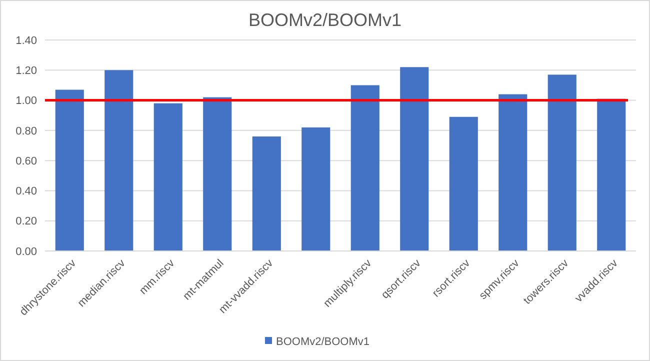 Image resolution: width=650 pixels, height=361 pixels. What do you see at coordinates (323, 342) in the screenshot?
I see `legend-label: BOOMv2/BOOMv1` at bounding box center [323, 342].